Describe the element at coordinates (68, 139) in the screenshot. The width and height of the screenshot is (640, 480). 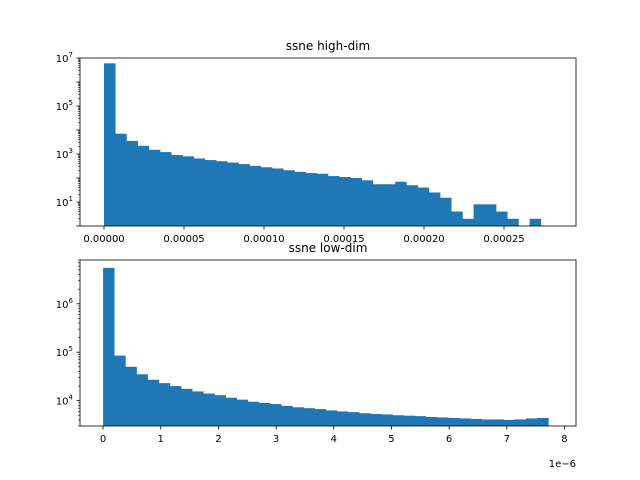
I see `high-dim-y-ticks: 10¹ 10³ 10⁵ 10⁷` at that location.